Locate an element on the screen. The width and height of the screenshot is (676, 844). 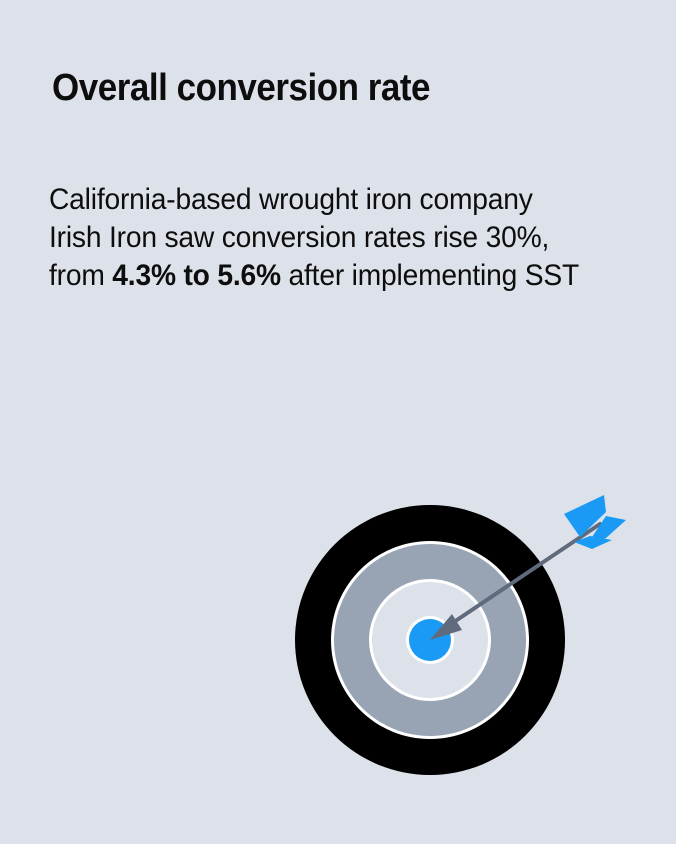
arrow-head is located at coordinates (446, 627).